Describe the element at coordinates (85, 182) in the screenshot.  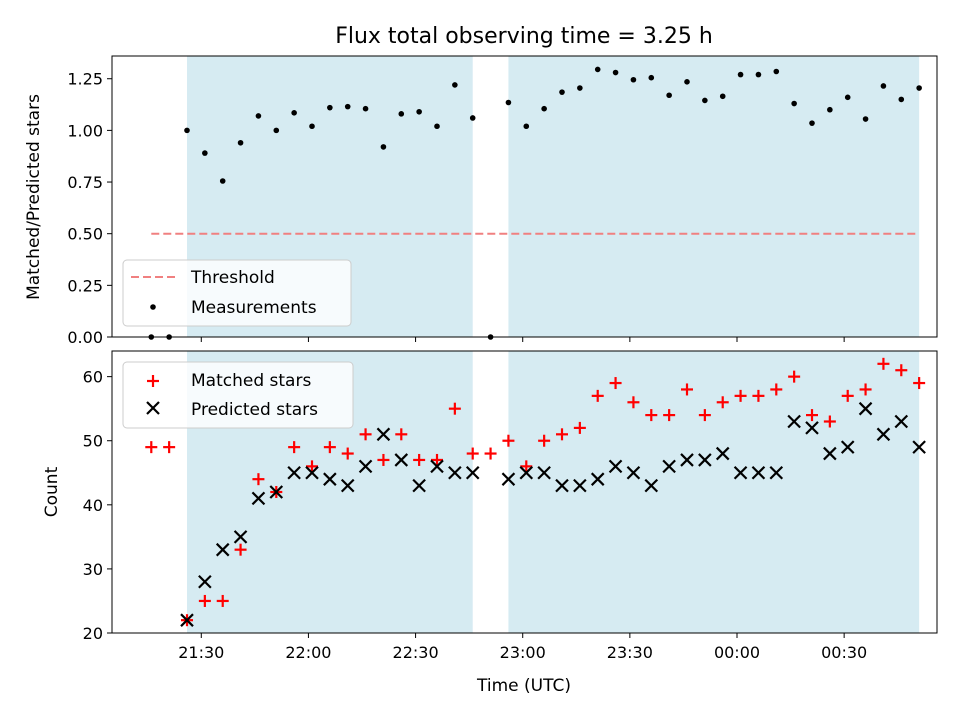
I see `ratio-y-tick-label: 0.75` at that location.